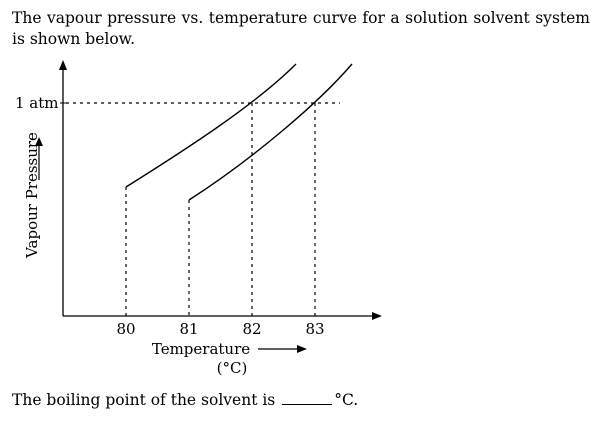  I want to click on x-tick-label: 83, so click(314, 329).